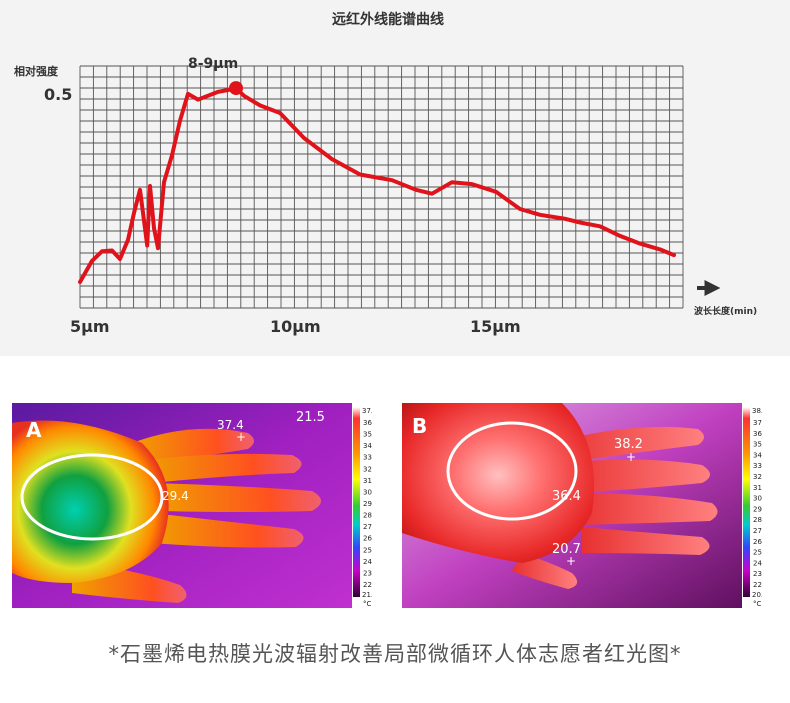 This screenshot has height=703, width=790. What do you see at coordinates (367, 595) in the screenshot?
I see `scale-min: 21.5` at bounding box center [367, 595].